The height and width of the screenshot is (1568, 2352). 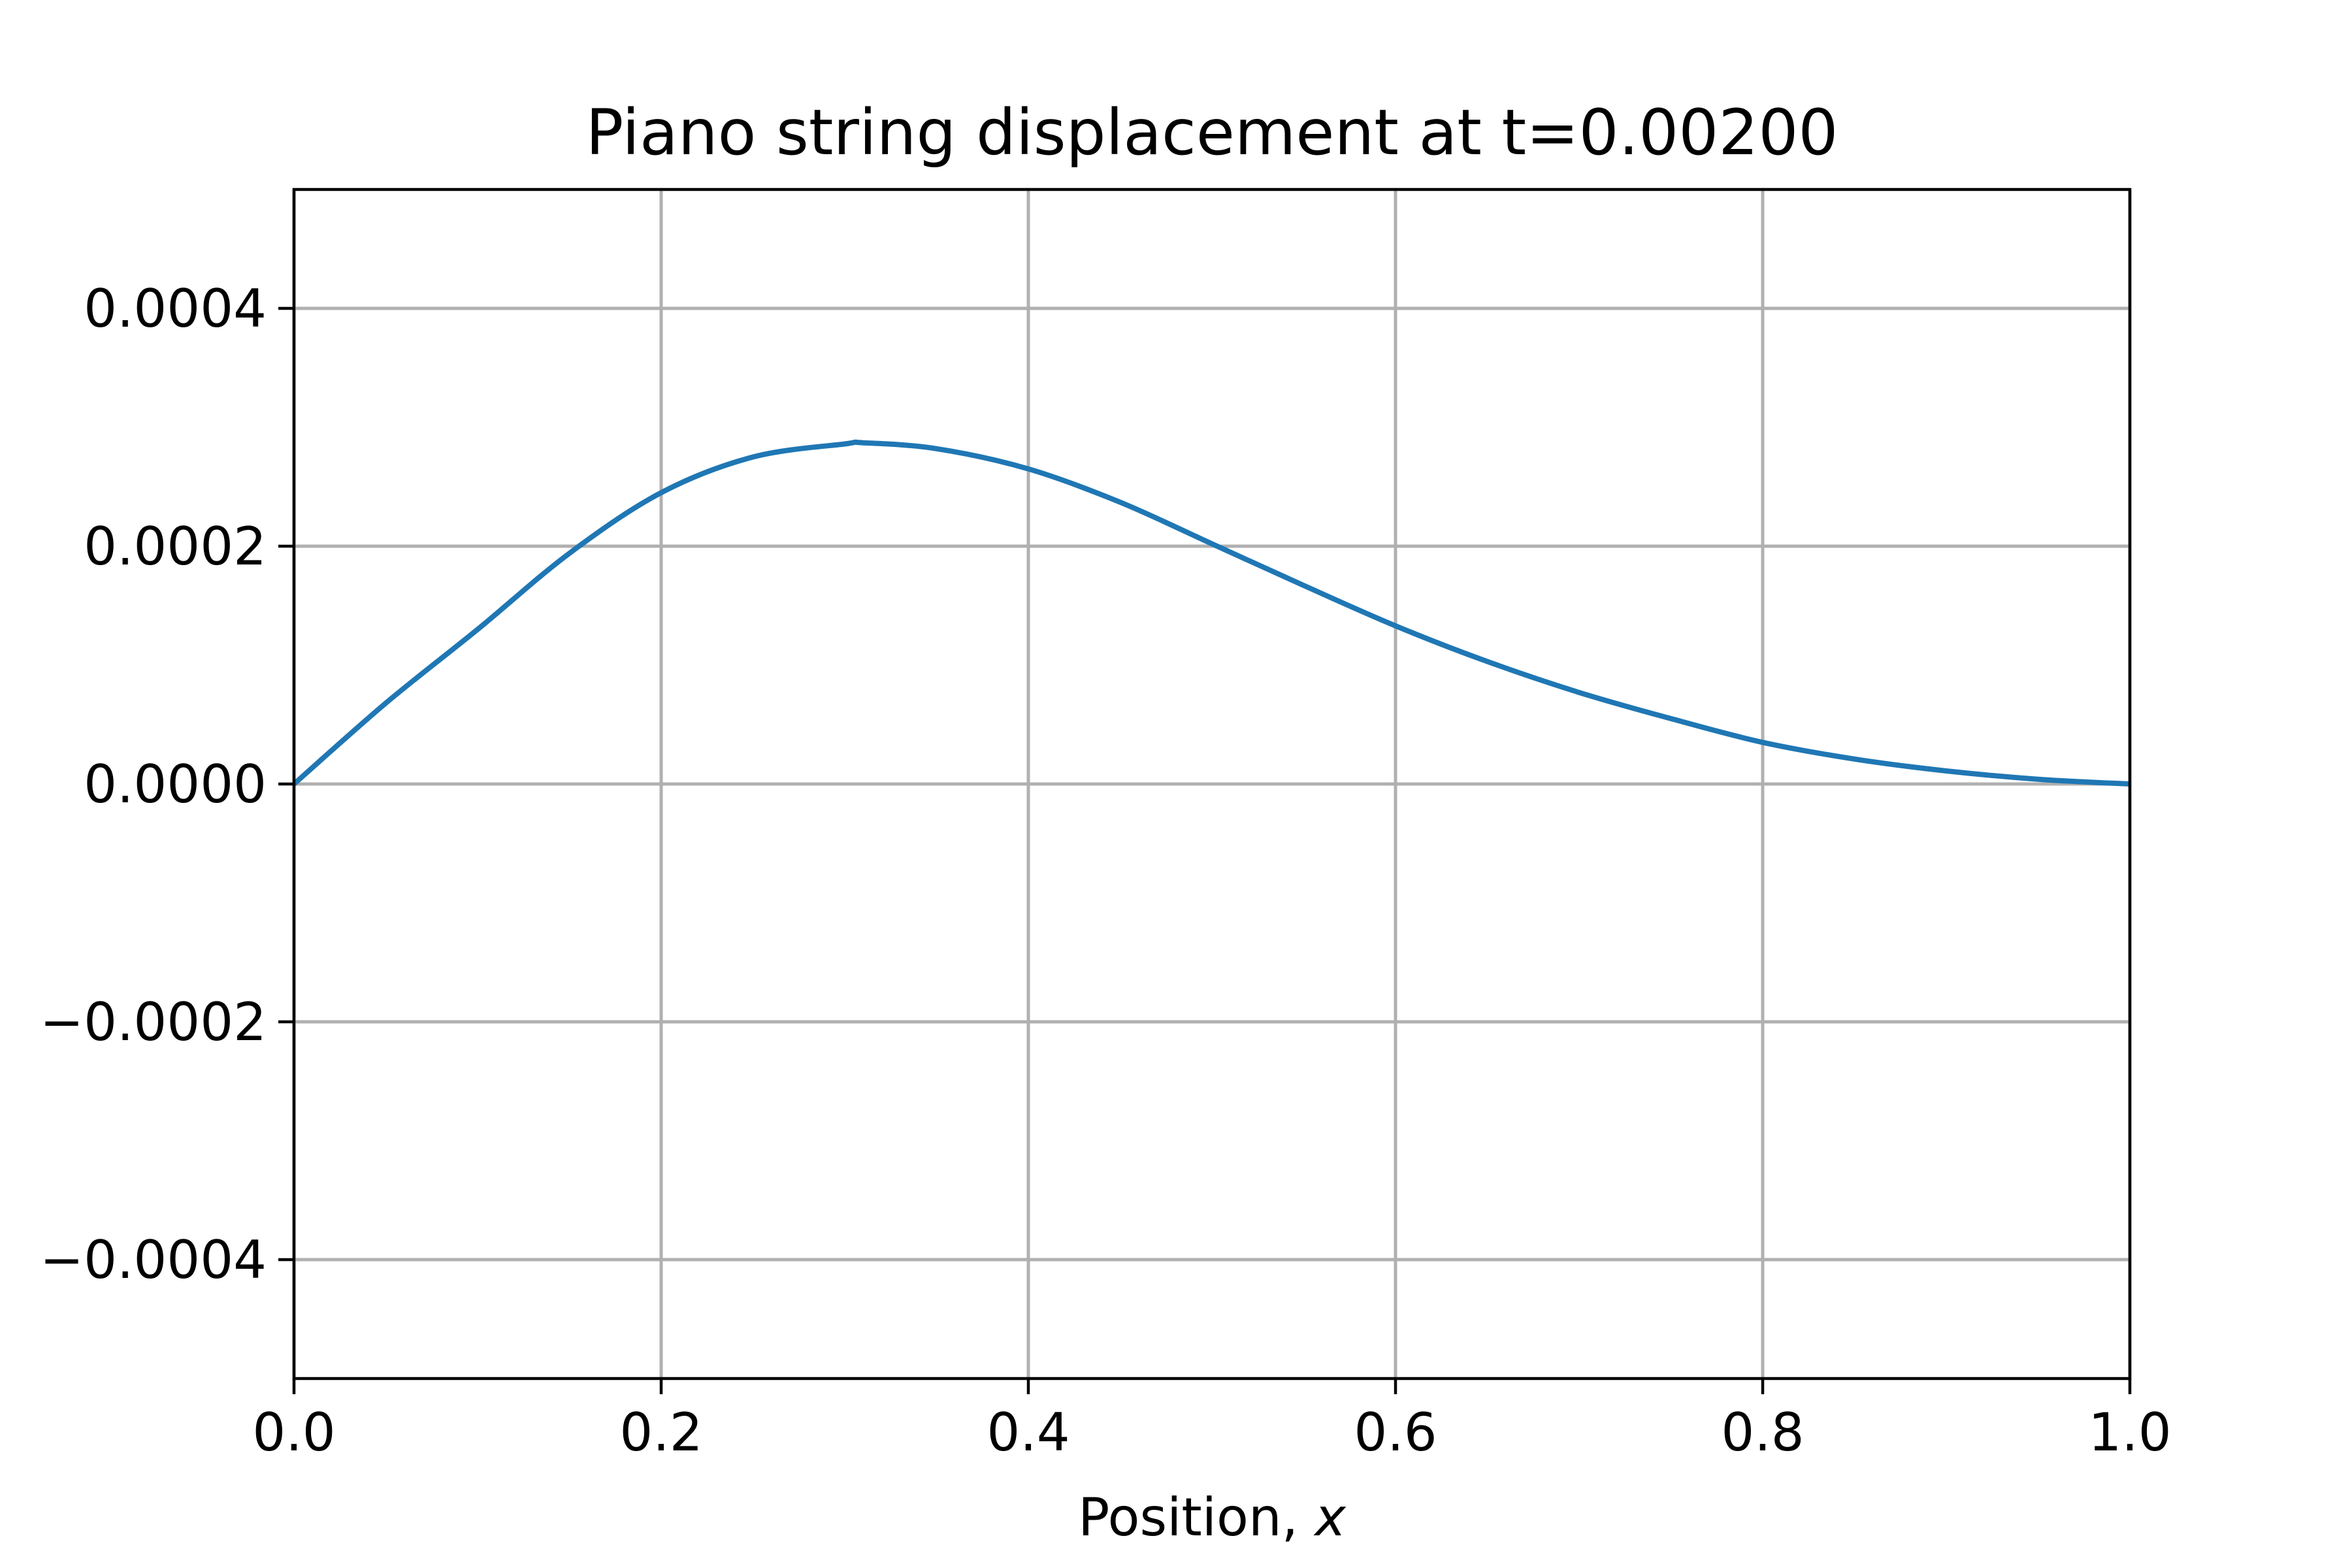 I want to click on x-tick-label: 0.2, so click(x=660, y=1432).